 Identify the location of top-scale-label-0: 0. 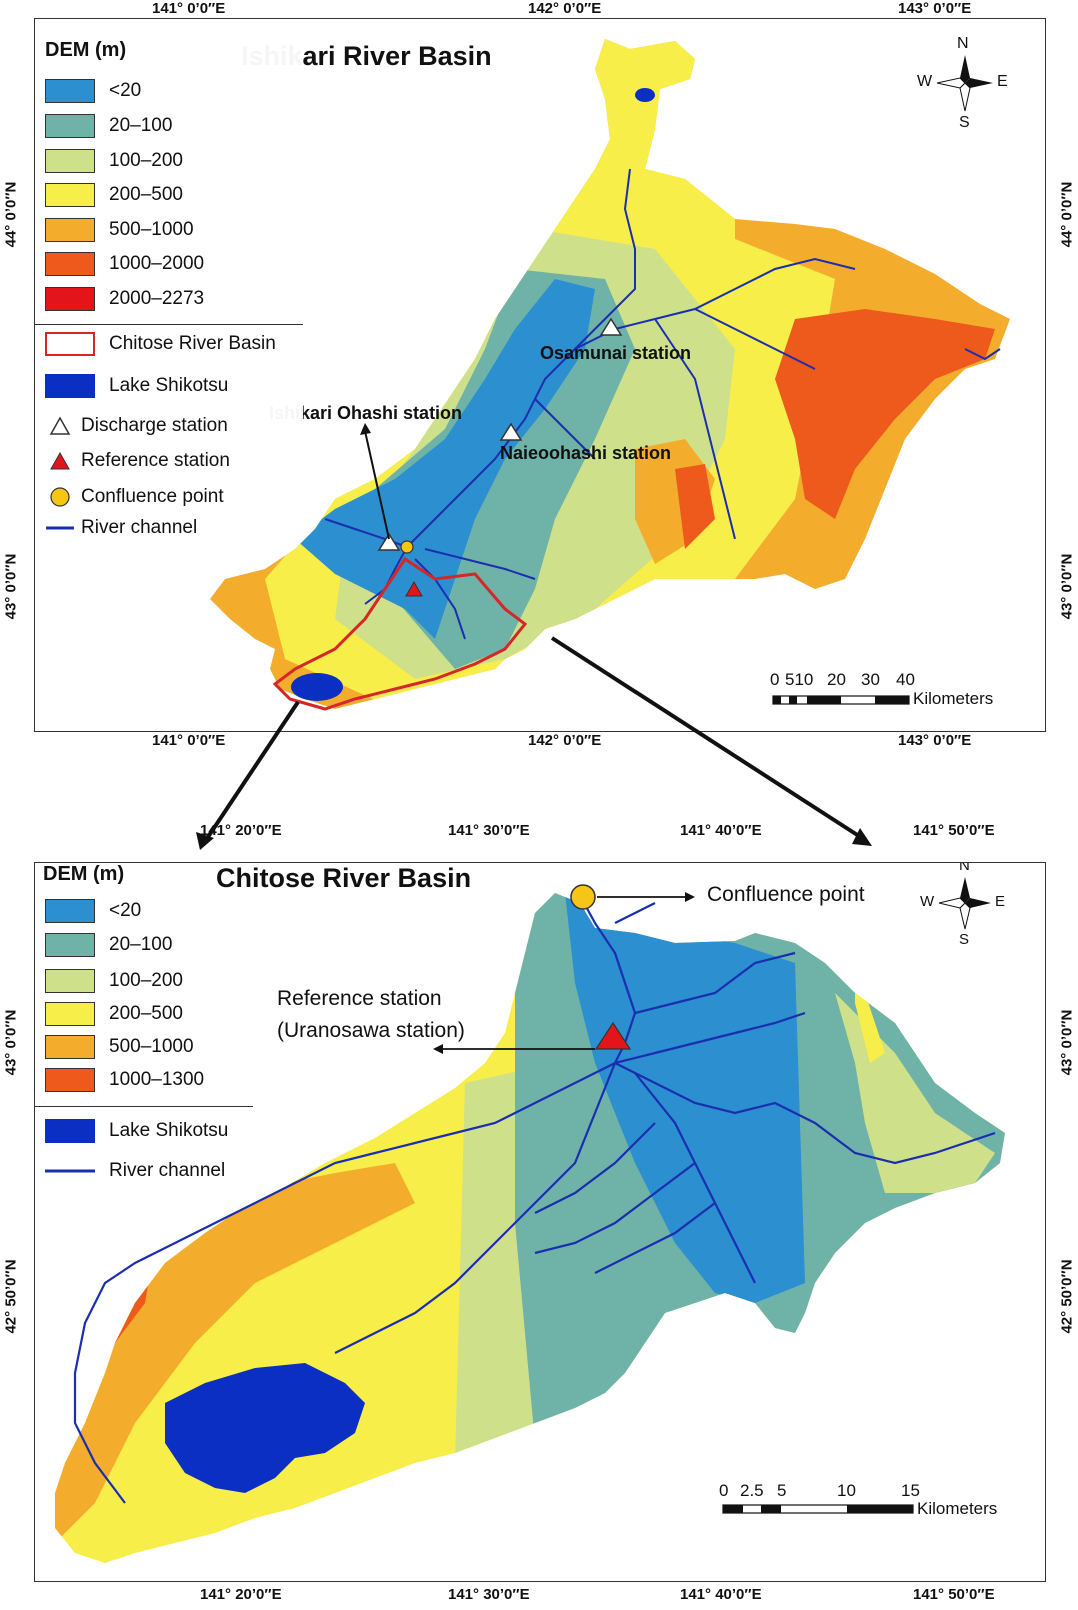
(775, 679).